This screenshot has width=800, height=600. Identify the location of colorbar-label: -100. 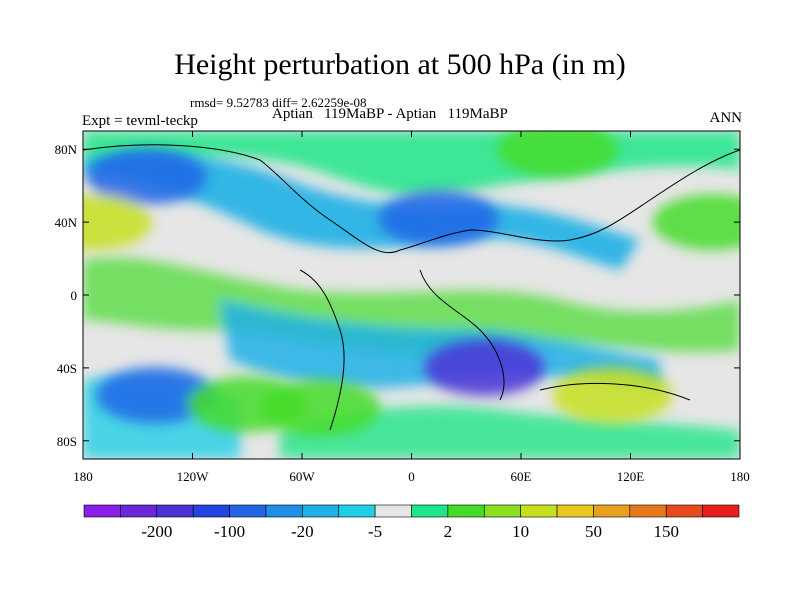
(229, 531).